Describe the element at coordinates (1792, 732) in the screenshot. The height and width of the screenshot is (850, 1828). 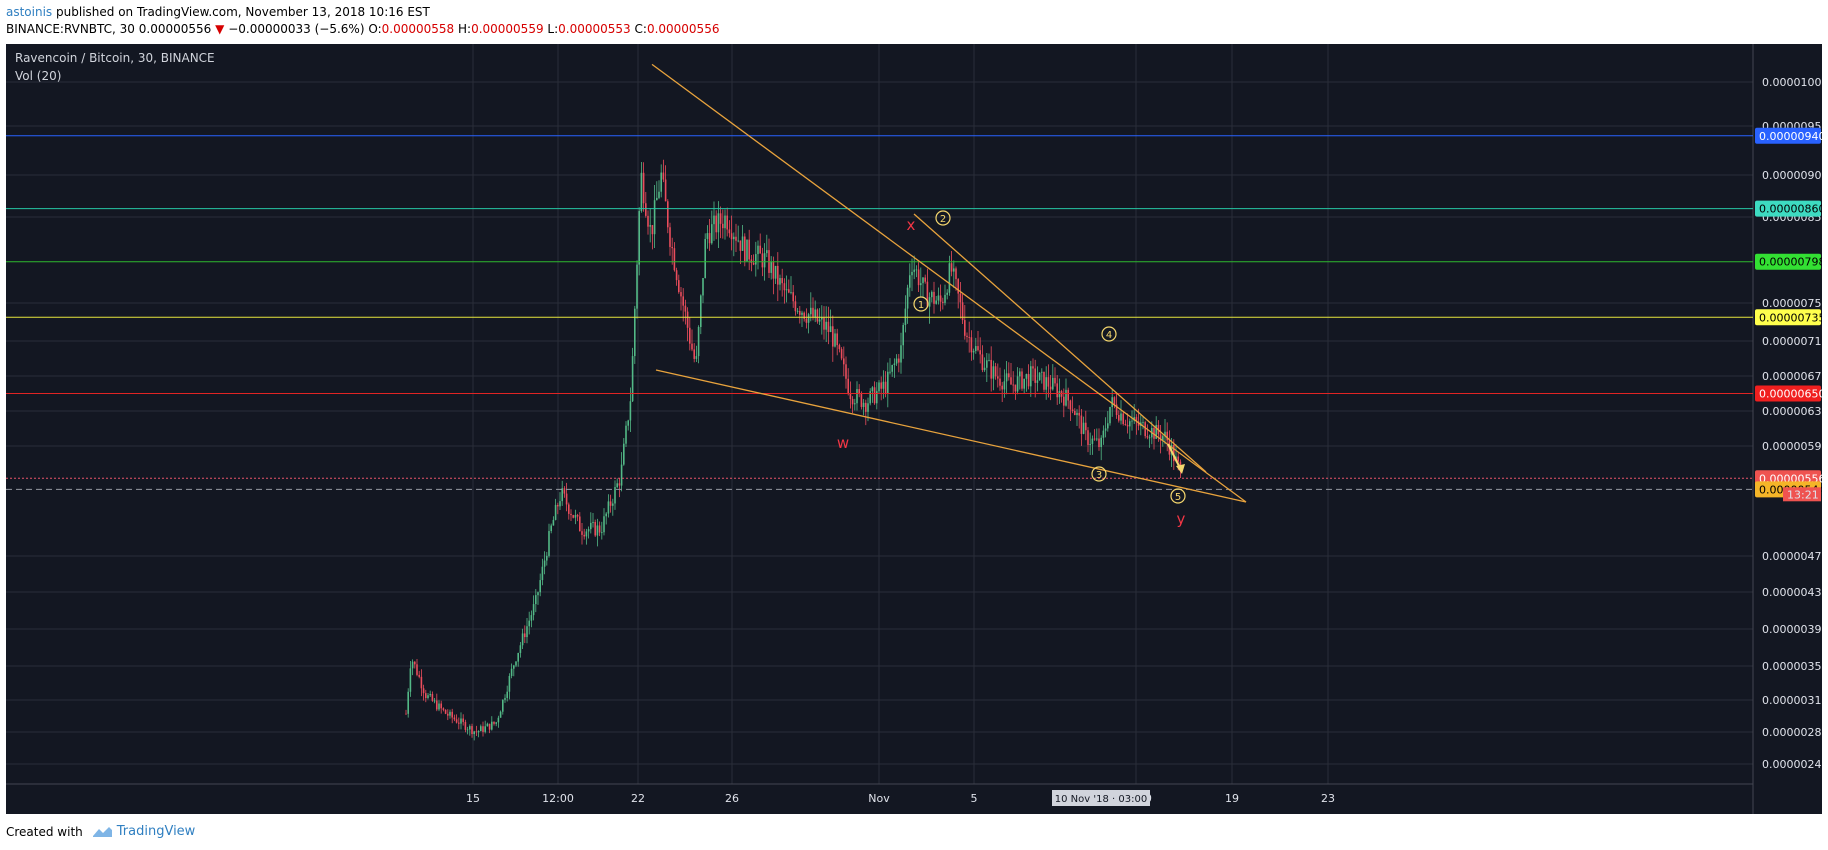
I see `y-tick-label: 0.00000280` at that location.